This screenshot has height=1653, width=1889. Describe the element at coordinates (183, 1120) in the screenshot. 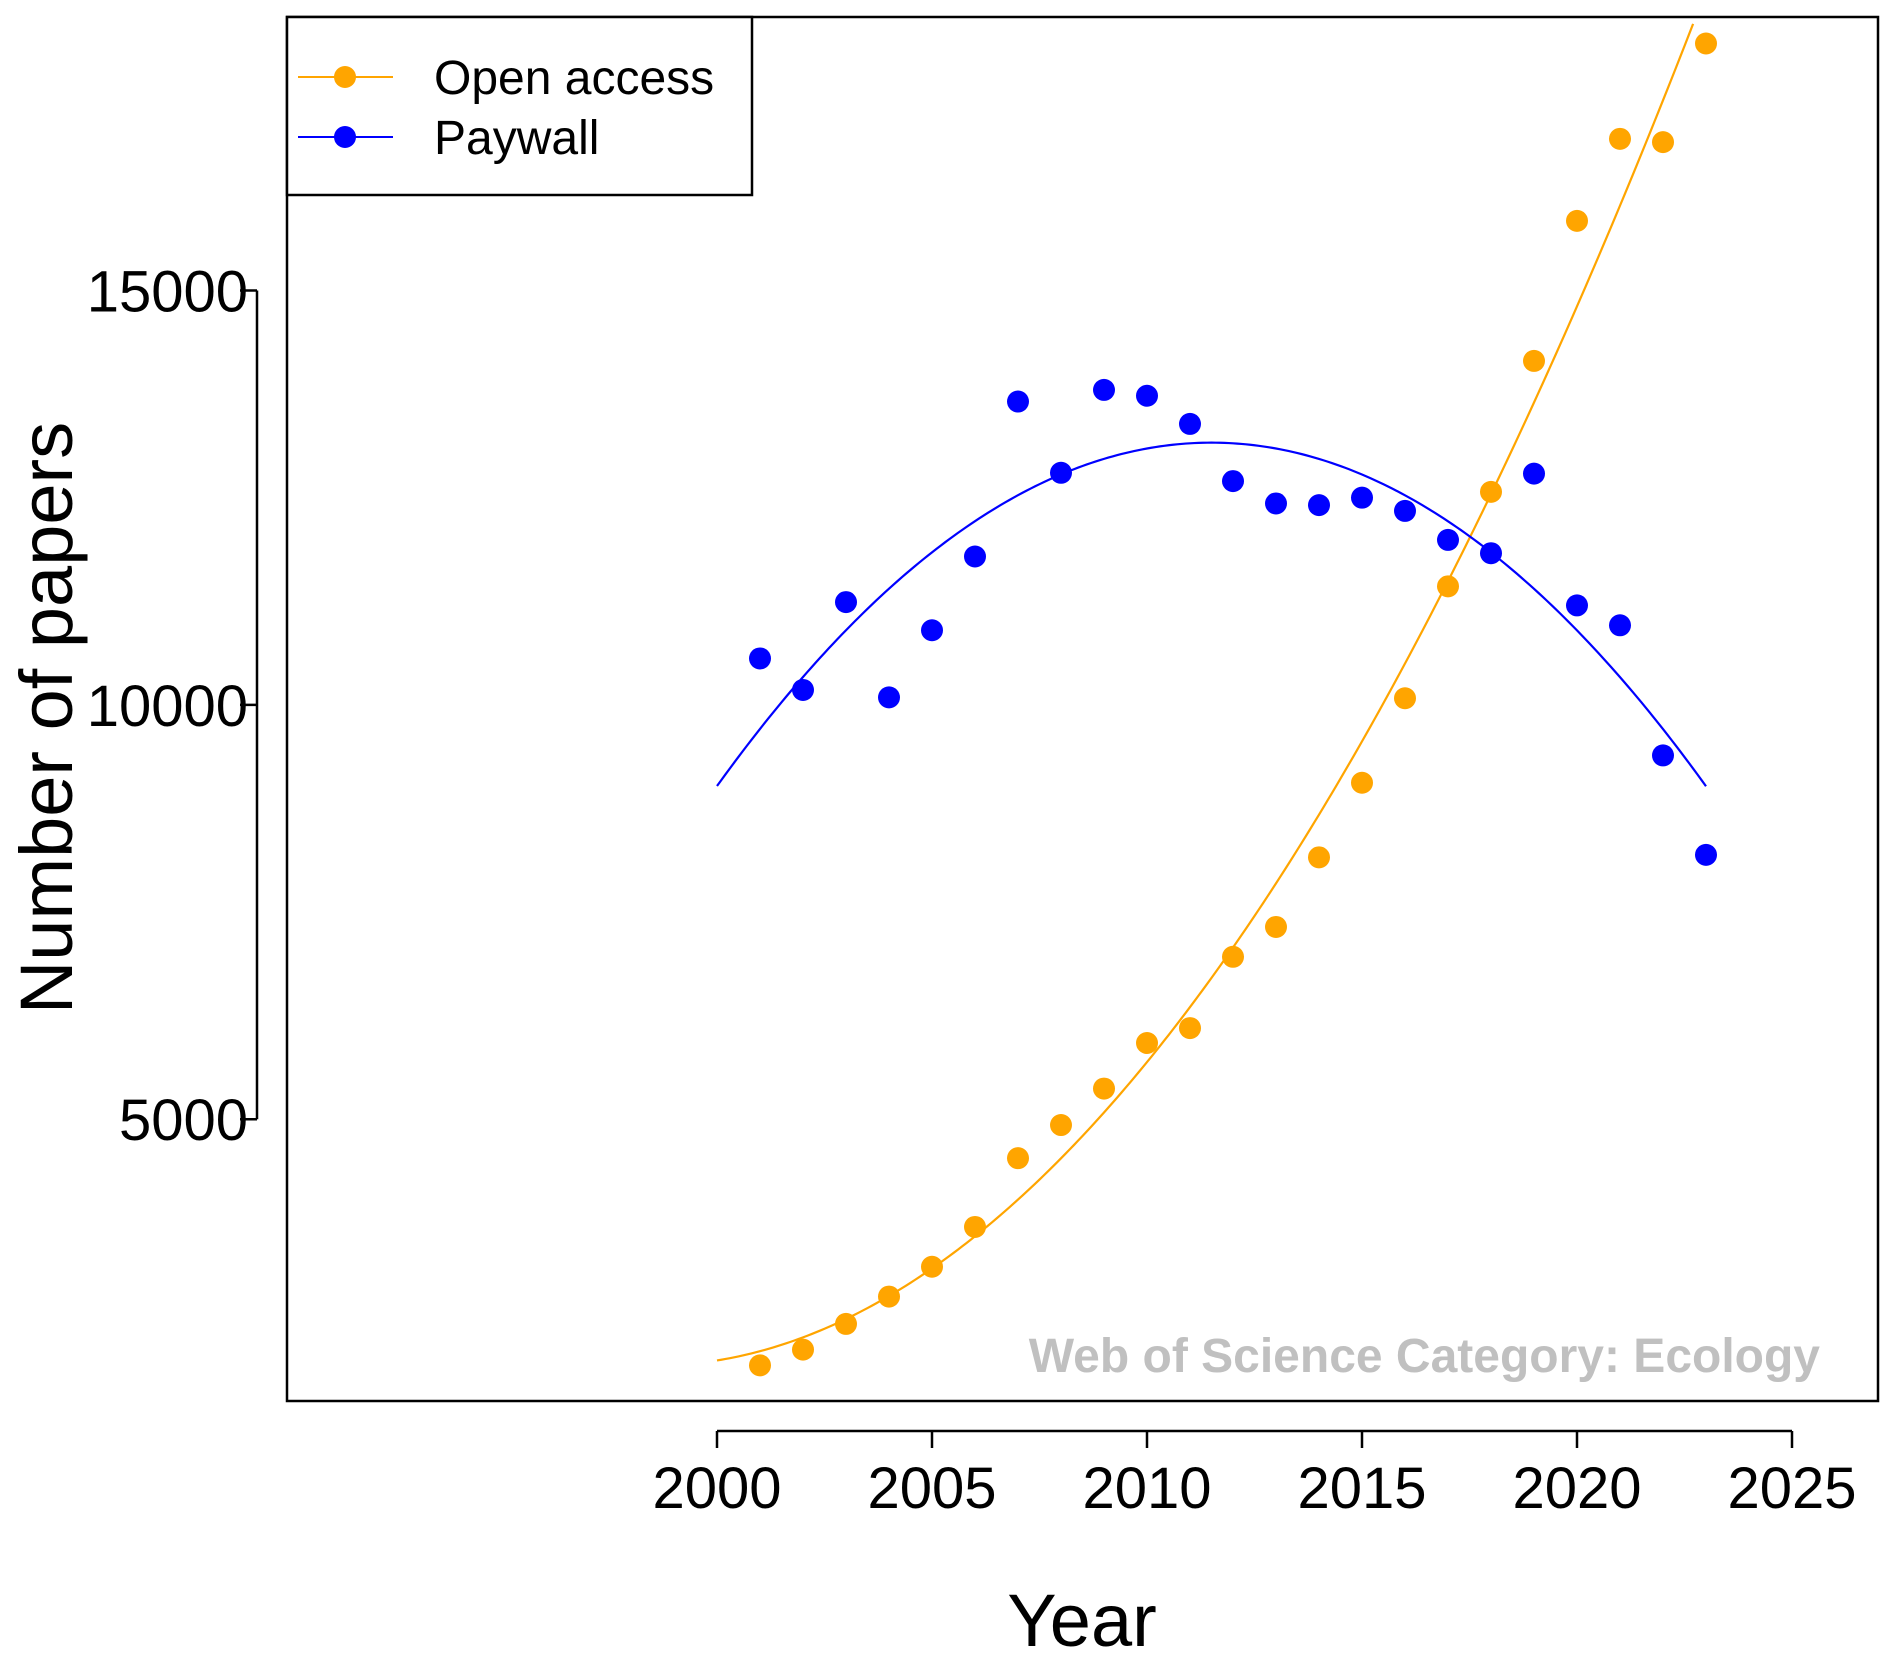

I see `y-tick-label: 5000` at that location.